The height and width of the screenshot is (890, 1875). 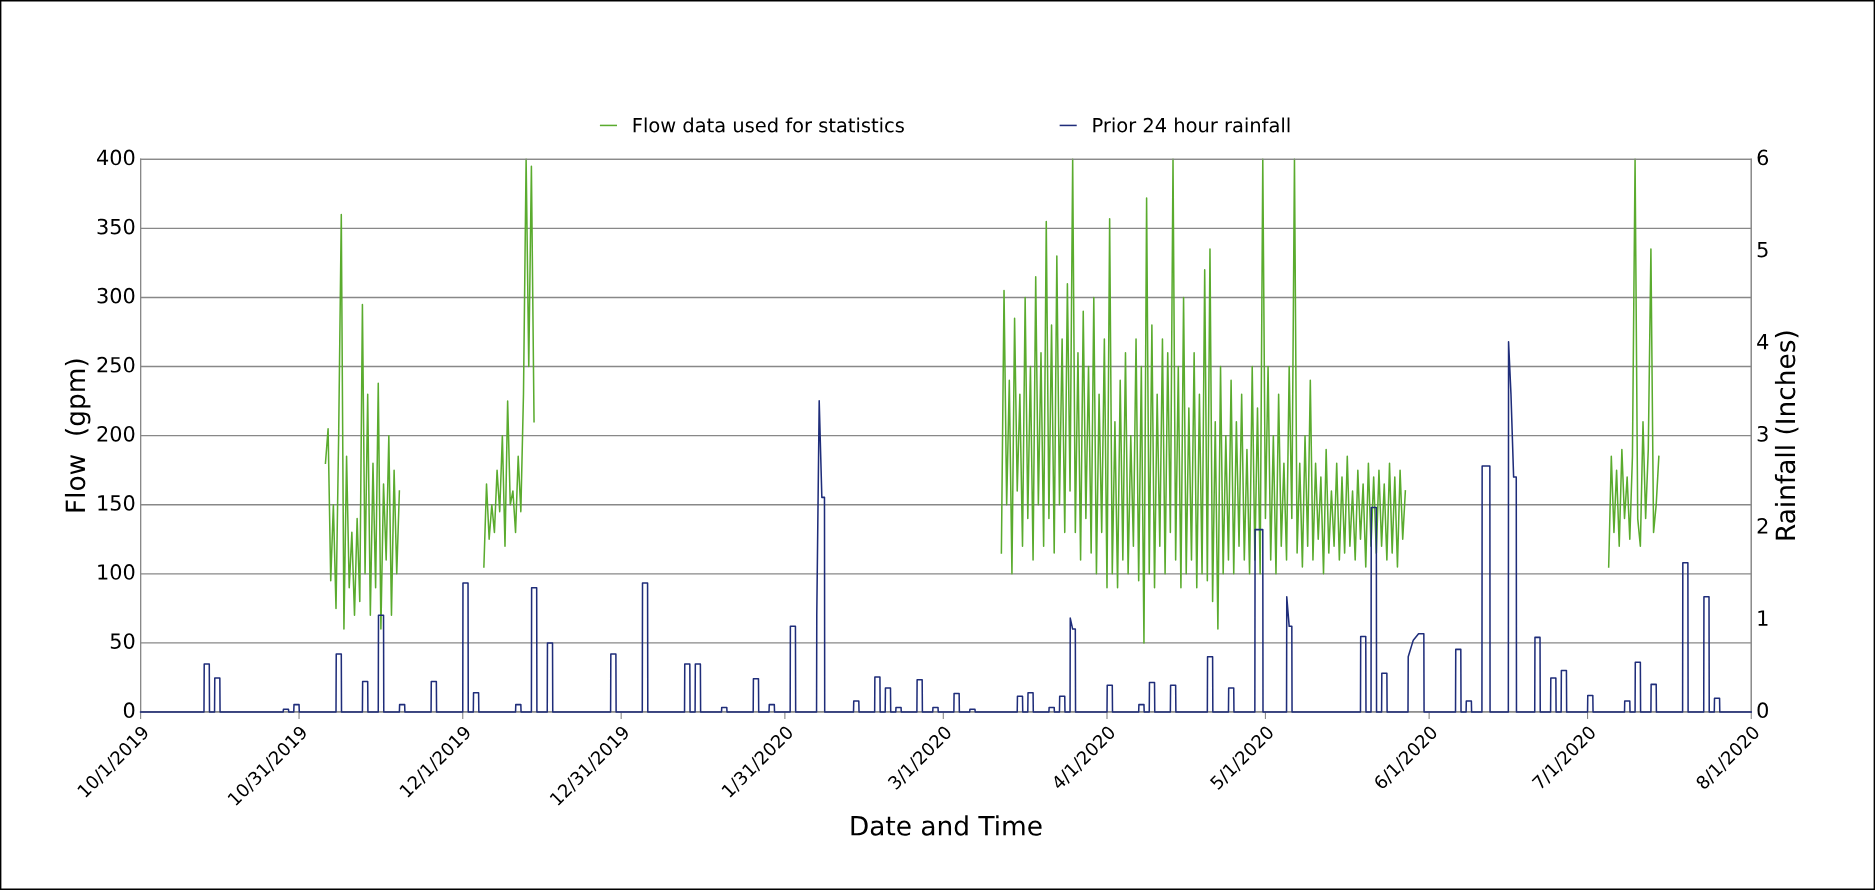 What do you see at coordinates (116, 364) in the screenshot?
I see `y-tick-label: 250` at bounding box center [116, 364].